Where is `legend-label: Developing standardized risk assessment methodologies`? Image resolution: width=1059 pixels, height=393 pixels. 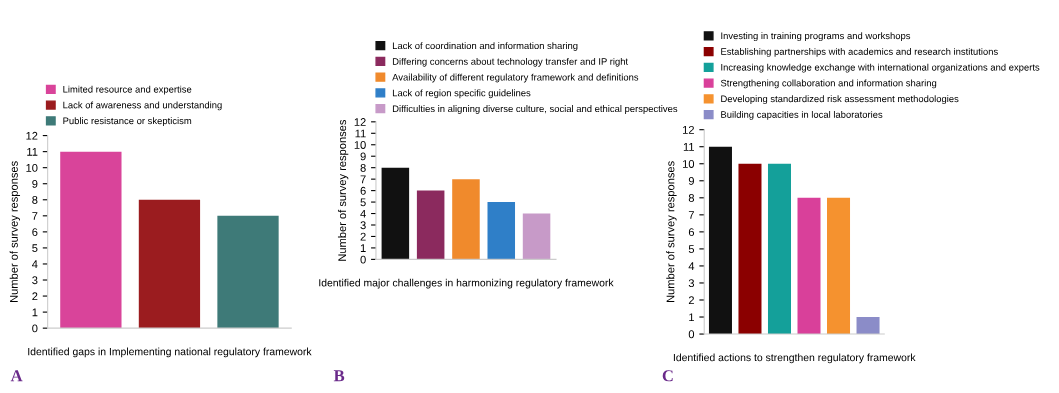
legend-label: Developing standardized risk assessment methodologies is located at coordinates (840, 100).